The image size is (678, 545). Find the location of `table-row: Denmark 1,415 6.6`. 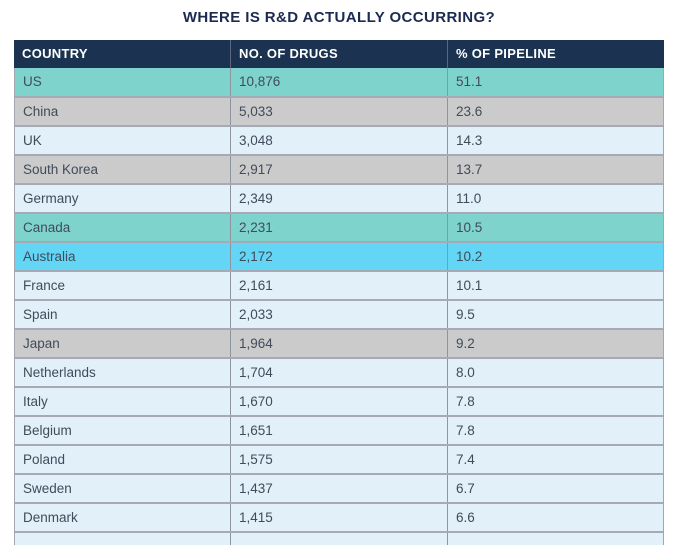

table-row: Denmark 1,415 6.6 is located at coordinates (339, 516).